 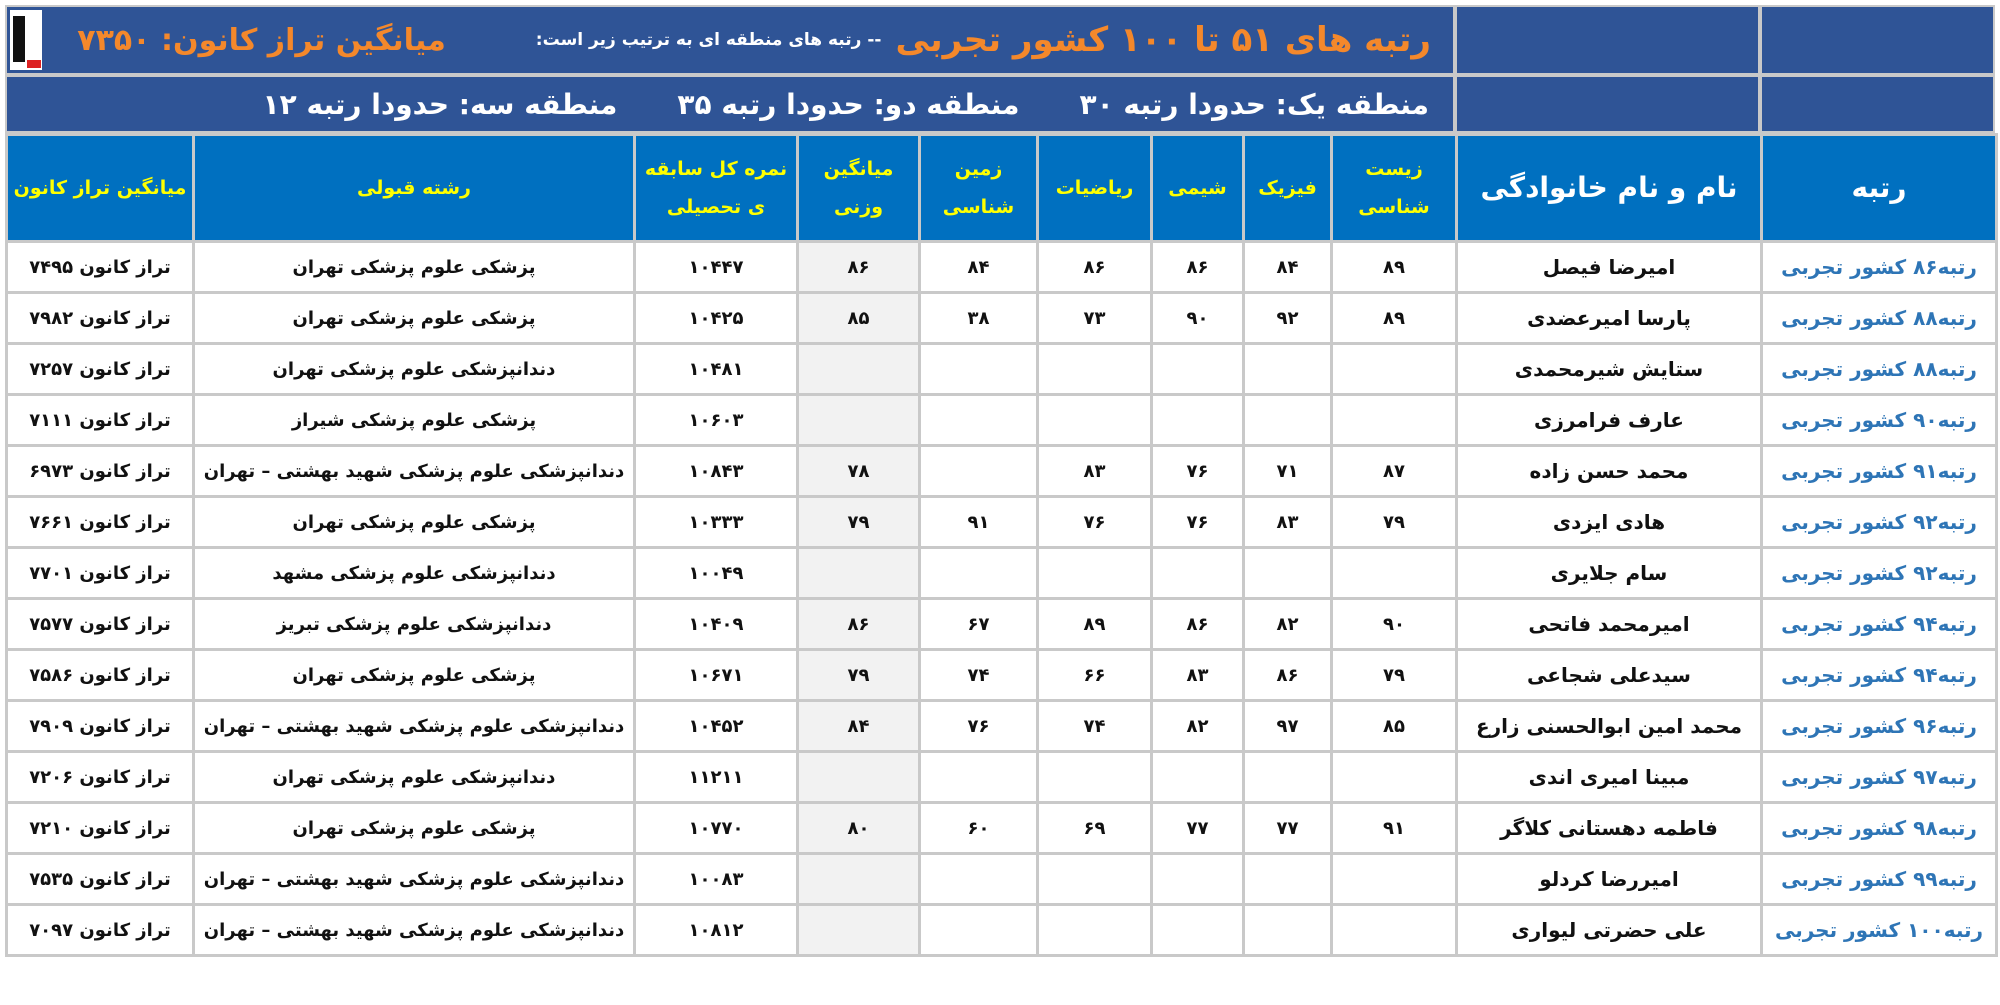 What do you see at coordinates (1609, 573) in the screenshot?
I see `name-cell: سام جلایری` at bounding box center [1609, 573].